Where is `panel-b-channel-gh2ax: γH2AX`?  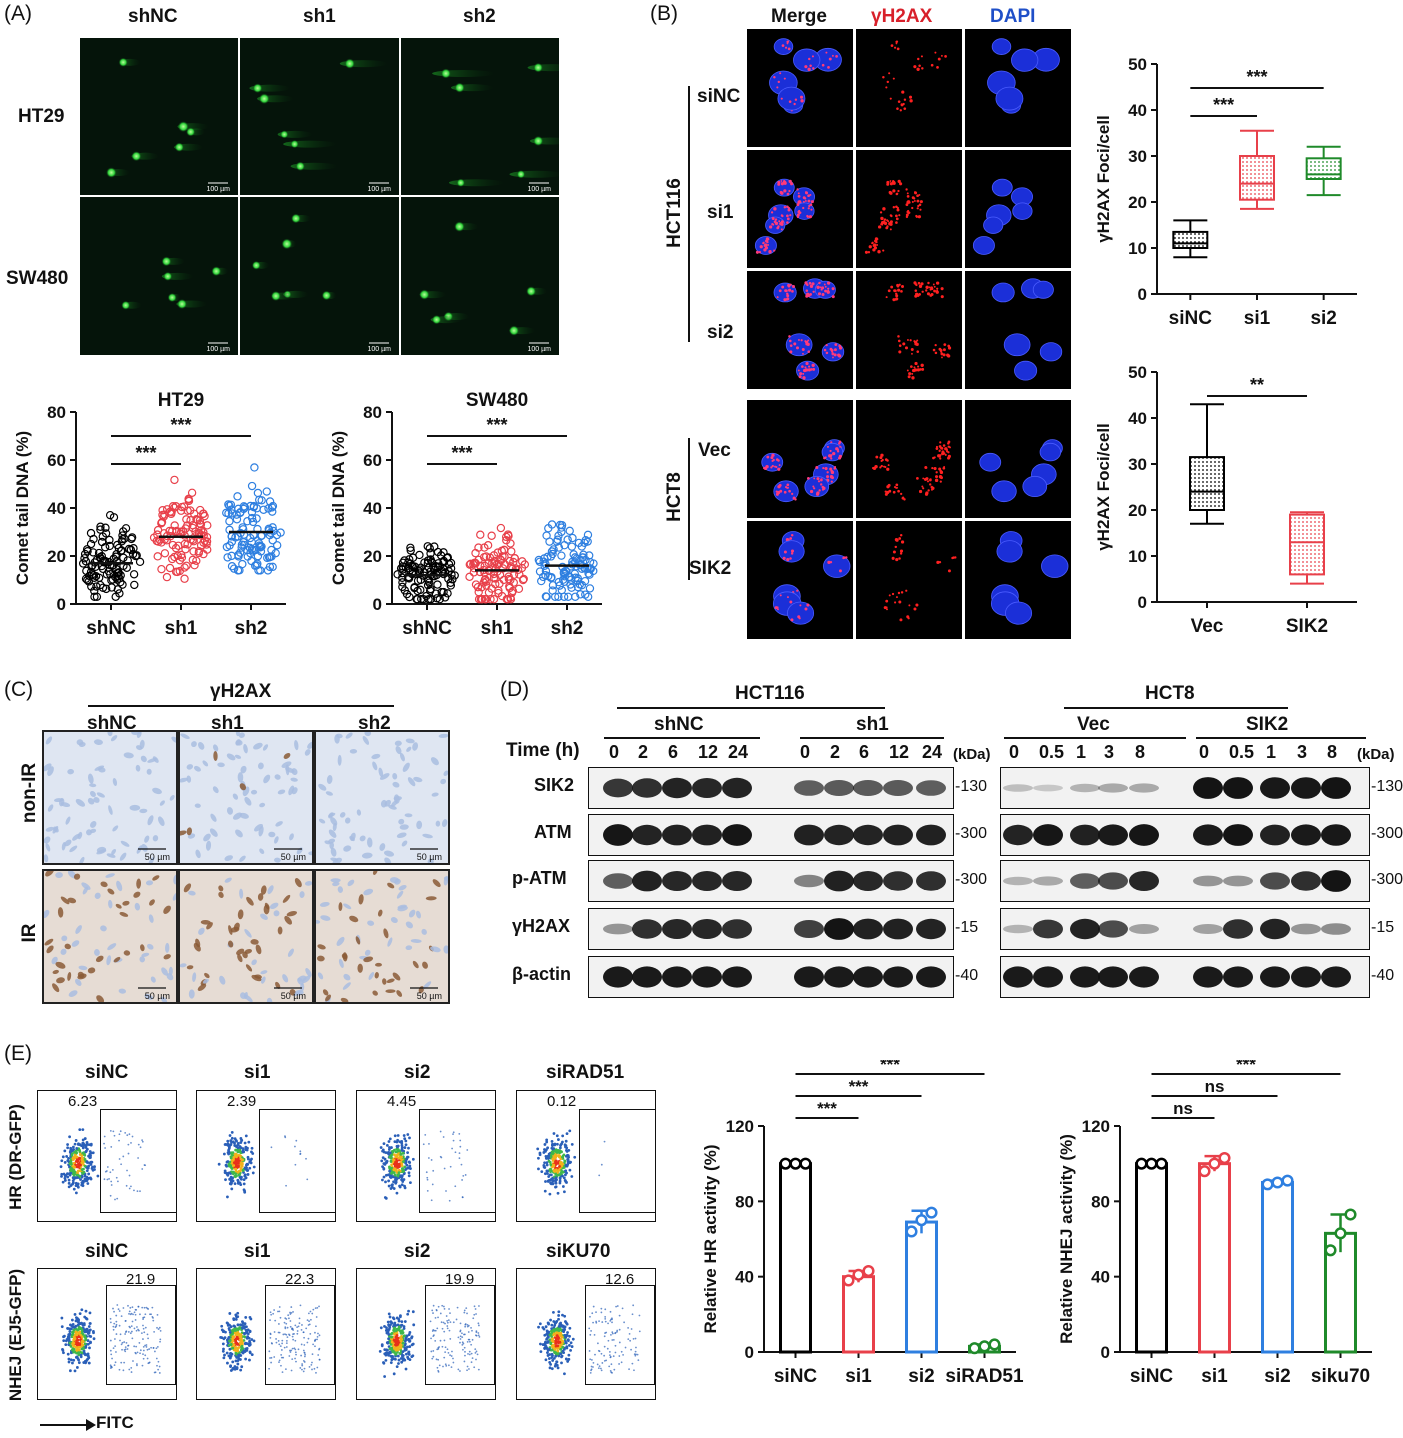
panel-b-channel-gh2ax: γH2AX is located at coordinates (902, 16).